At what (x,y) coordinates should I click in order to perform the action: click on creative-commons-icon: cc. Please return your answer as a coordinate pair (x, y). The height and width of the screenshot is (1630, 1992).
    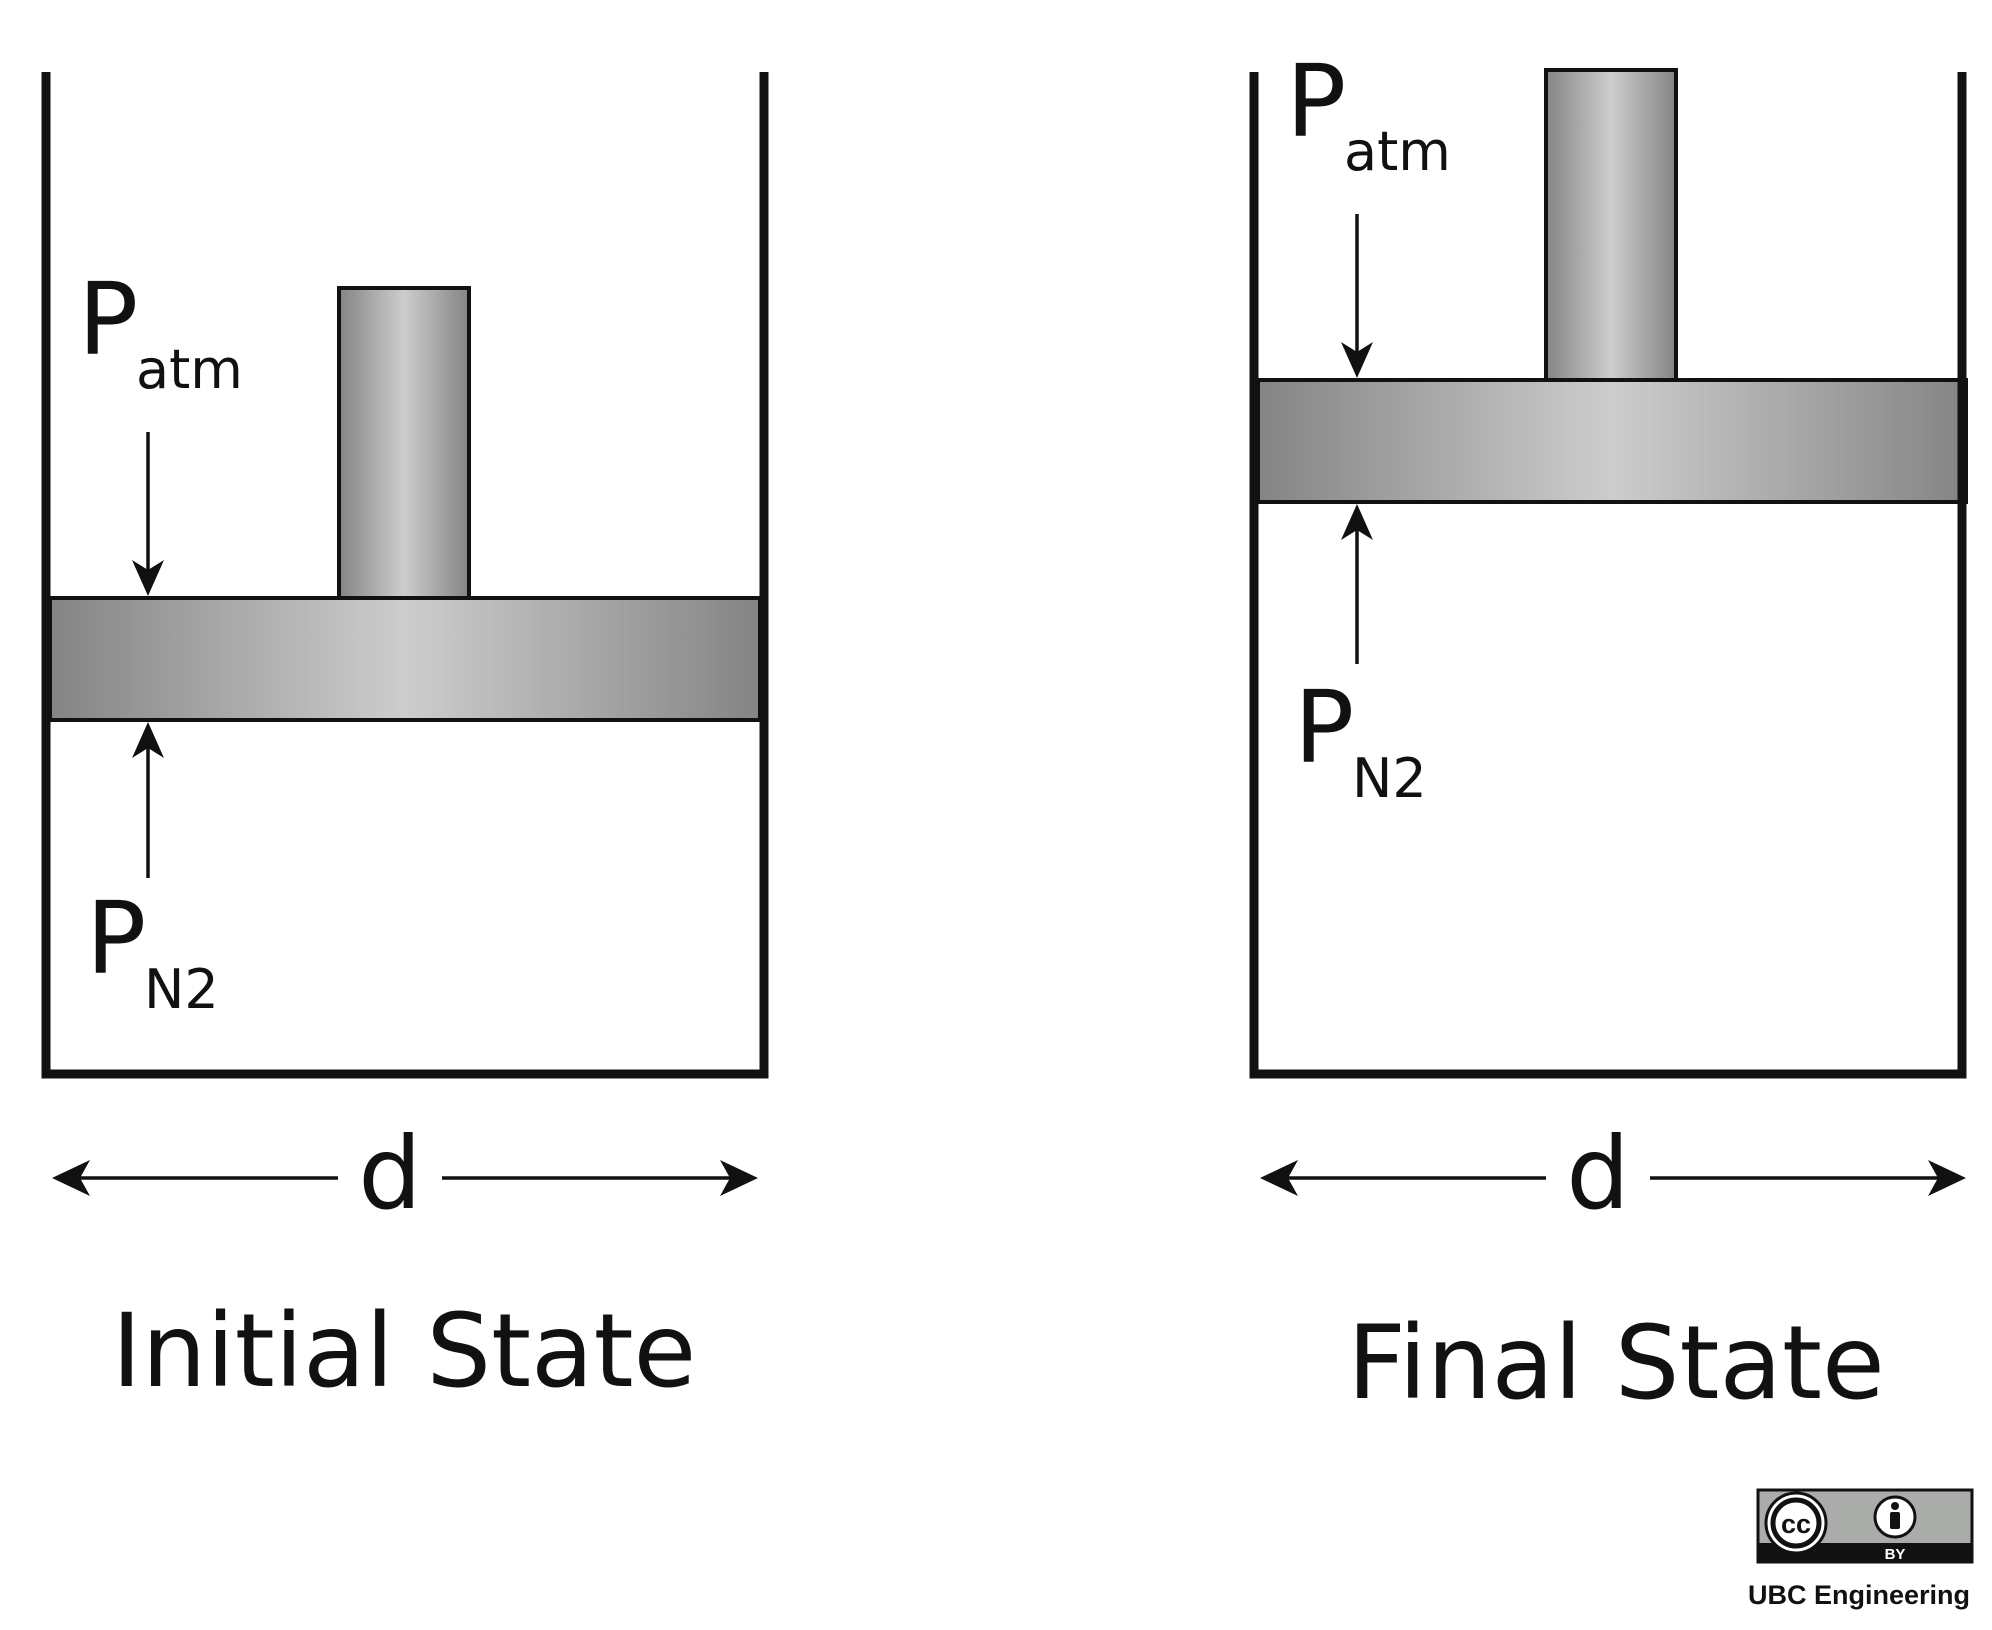
    Looking at the image, I should click on (1796, 1523).